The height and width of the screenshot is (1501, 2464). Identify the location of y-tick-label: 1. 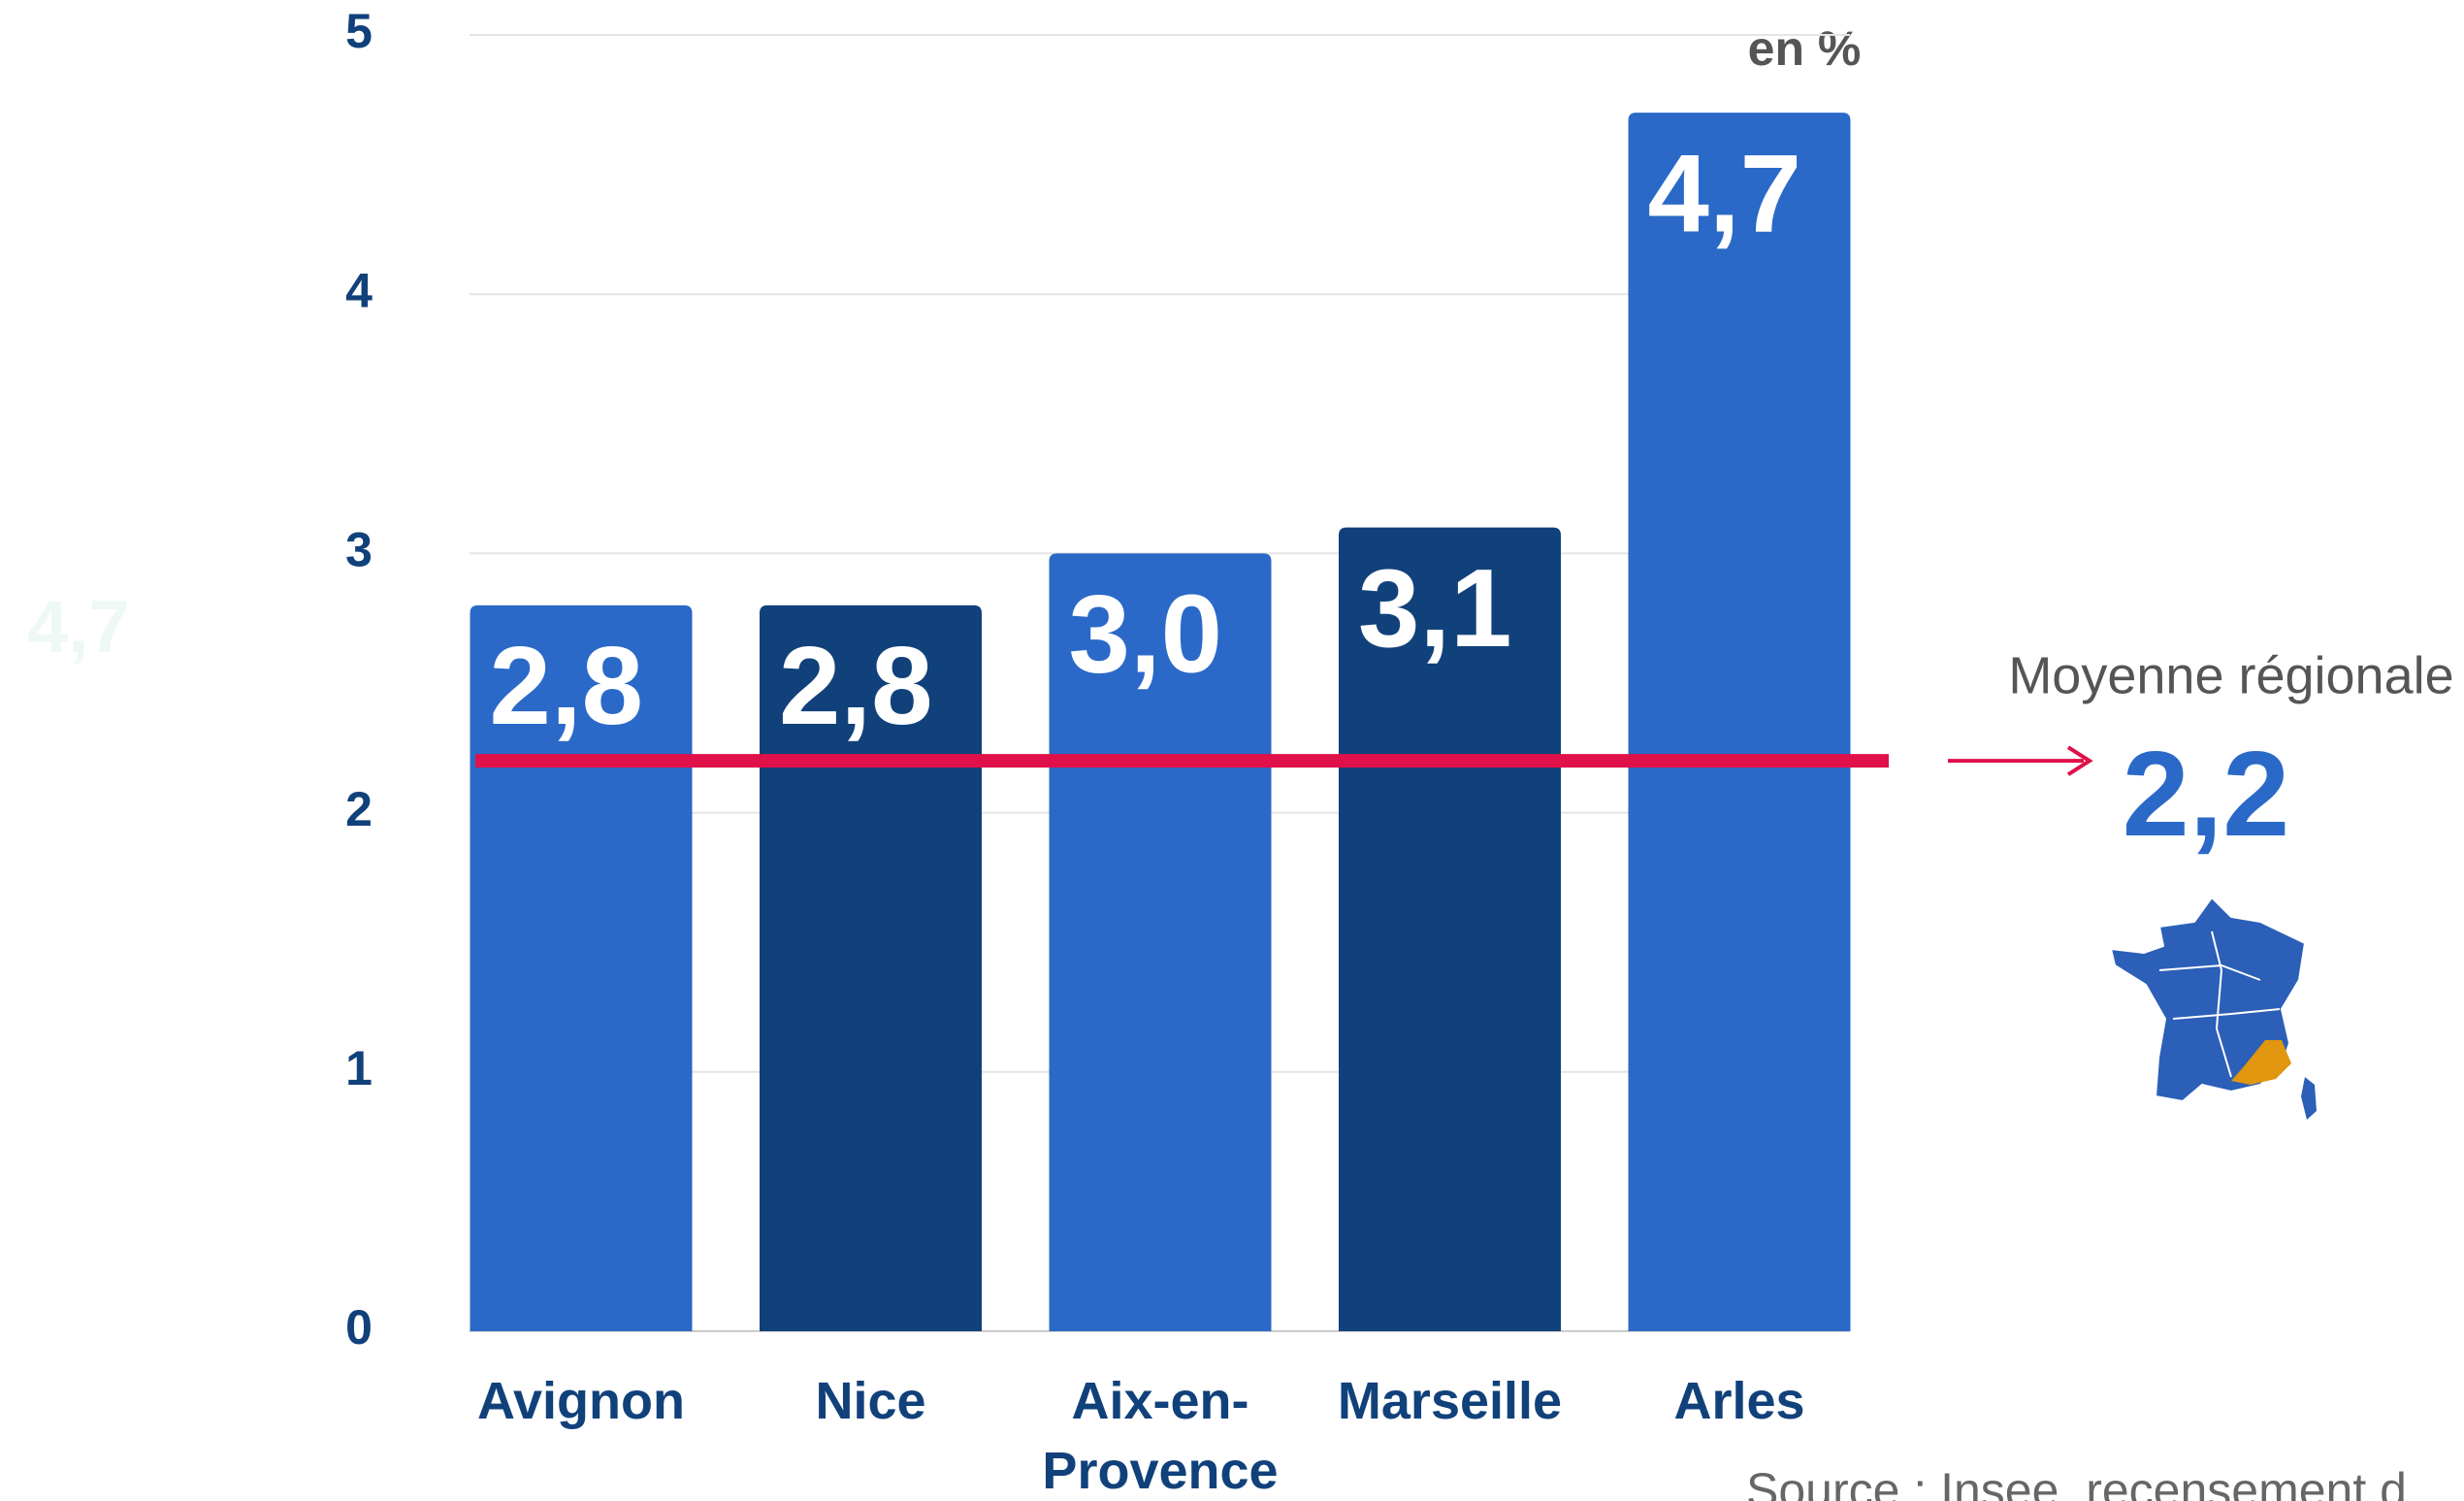
(359, 1068).